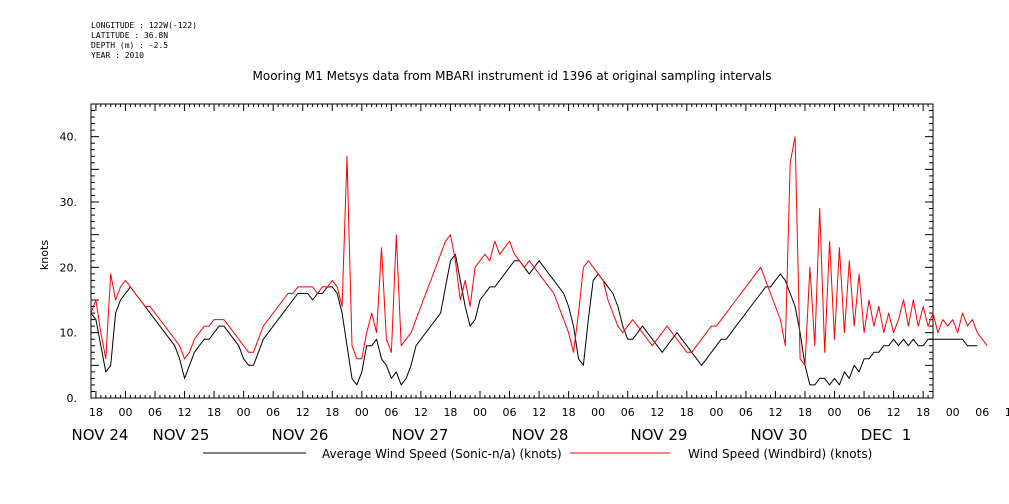  What do you see at coordinates (100, 435) in the screenshot?
I see `x-date-label: NOV 24` at bounding box center [100, 435].